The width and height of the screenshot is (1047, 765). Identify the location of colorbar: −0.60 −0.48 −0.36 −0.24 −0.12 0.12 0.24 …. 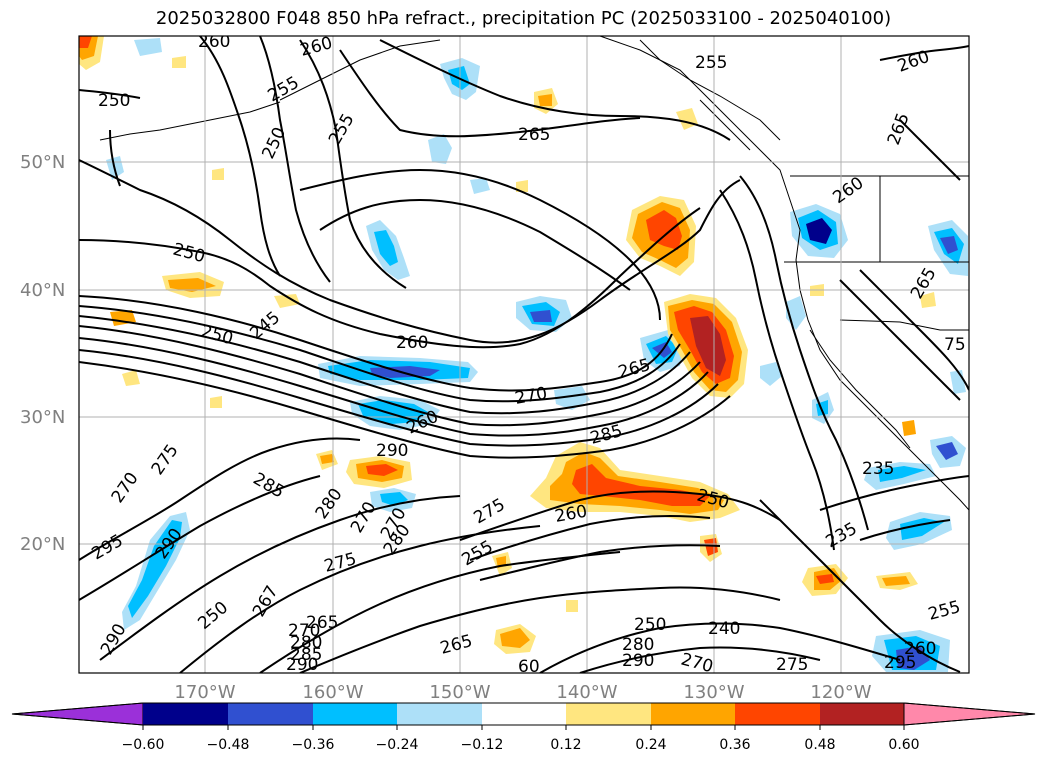
(523, 727).